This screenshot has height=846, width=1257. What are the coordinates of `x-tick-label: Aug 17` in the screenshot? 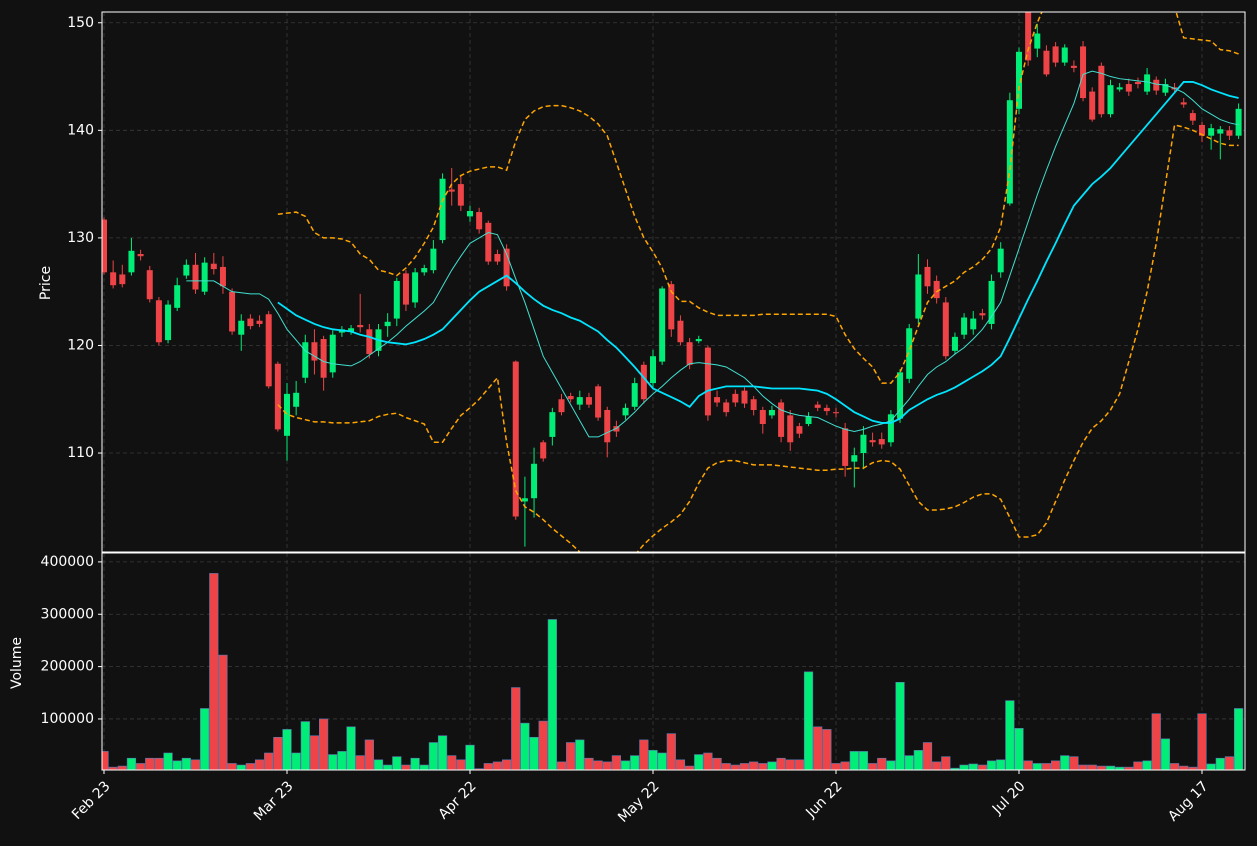 It's located at (1188, 801).